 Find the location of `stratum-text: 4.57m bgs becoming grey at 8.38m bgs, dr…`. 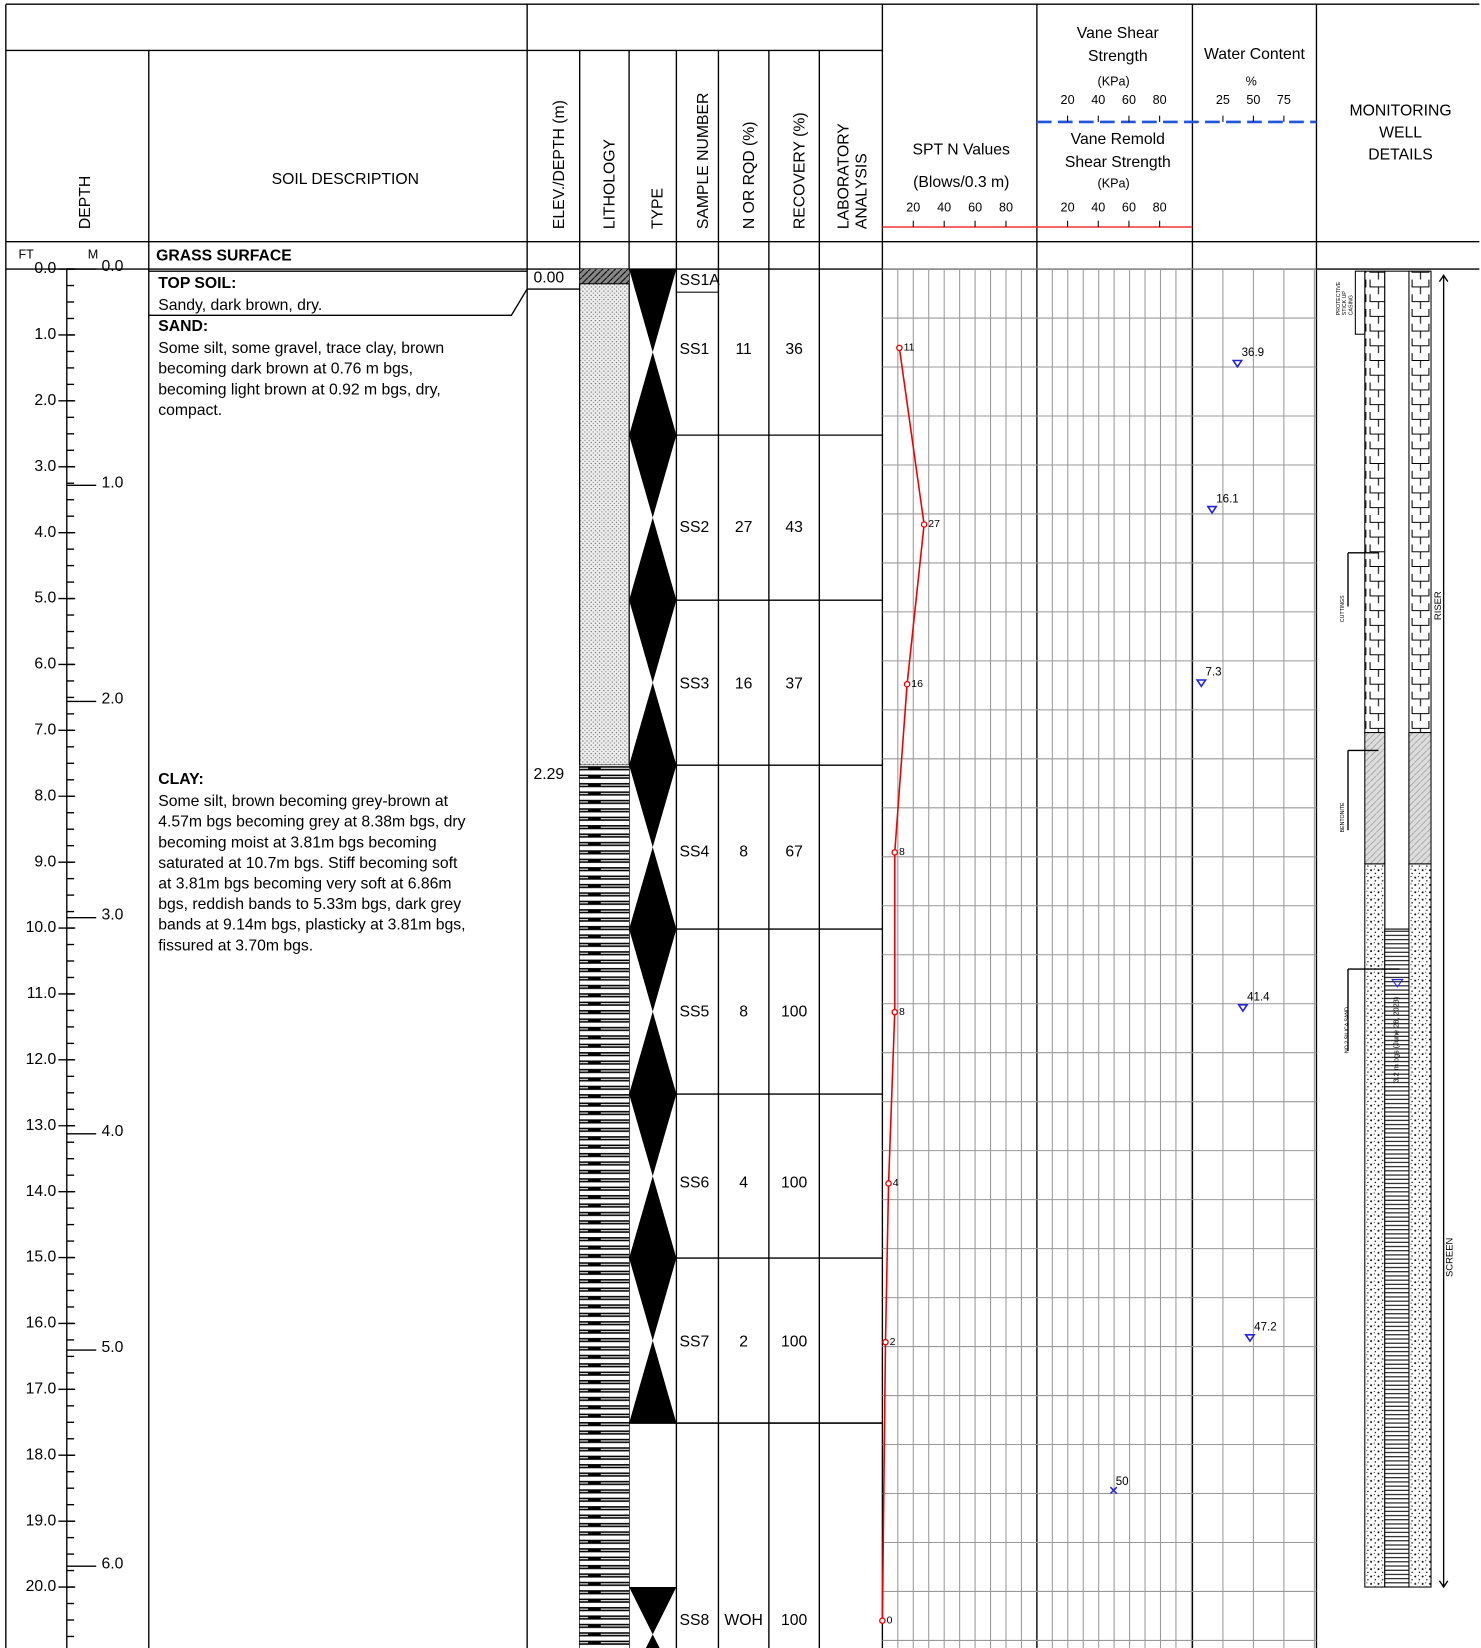

stratum-text: 4.57m bgs becoming grey at 8.38m bgs, dr… is located at coordinates (311, 822).